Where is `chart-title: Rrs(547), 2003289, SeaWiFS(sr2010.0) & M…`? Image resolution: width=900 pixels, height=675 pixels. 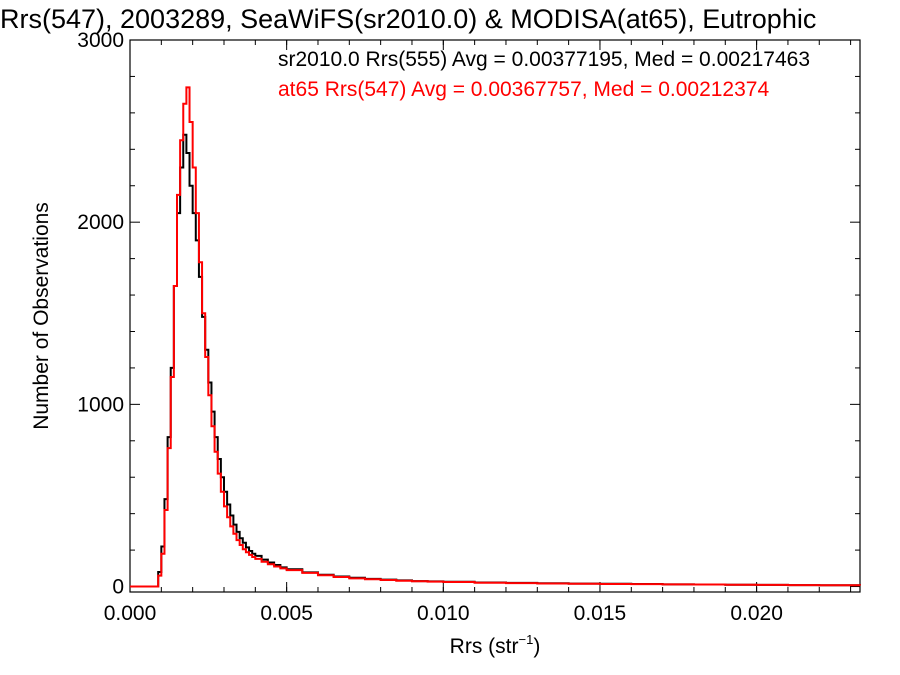
chart-title: Rrs(547), 2003289, SeaWiFS(sr2010.0) & M… is located at coordinates (408, 19).